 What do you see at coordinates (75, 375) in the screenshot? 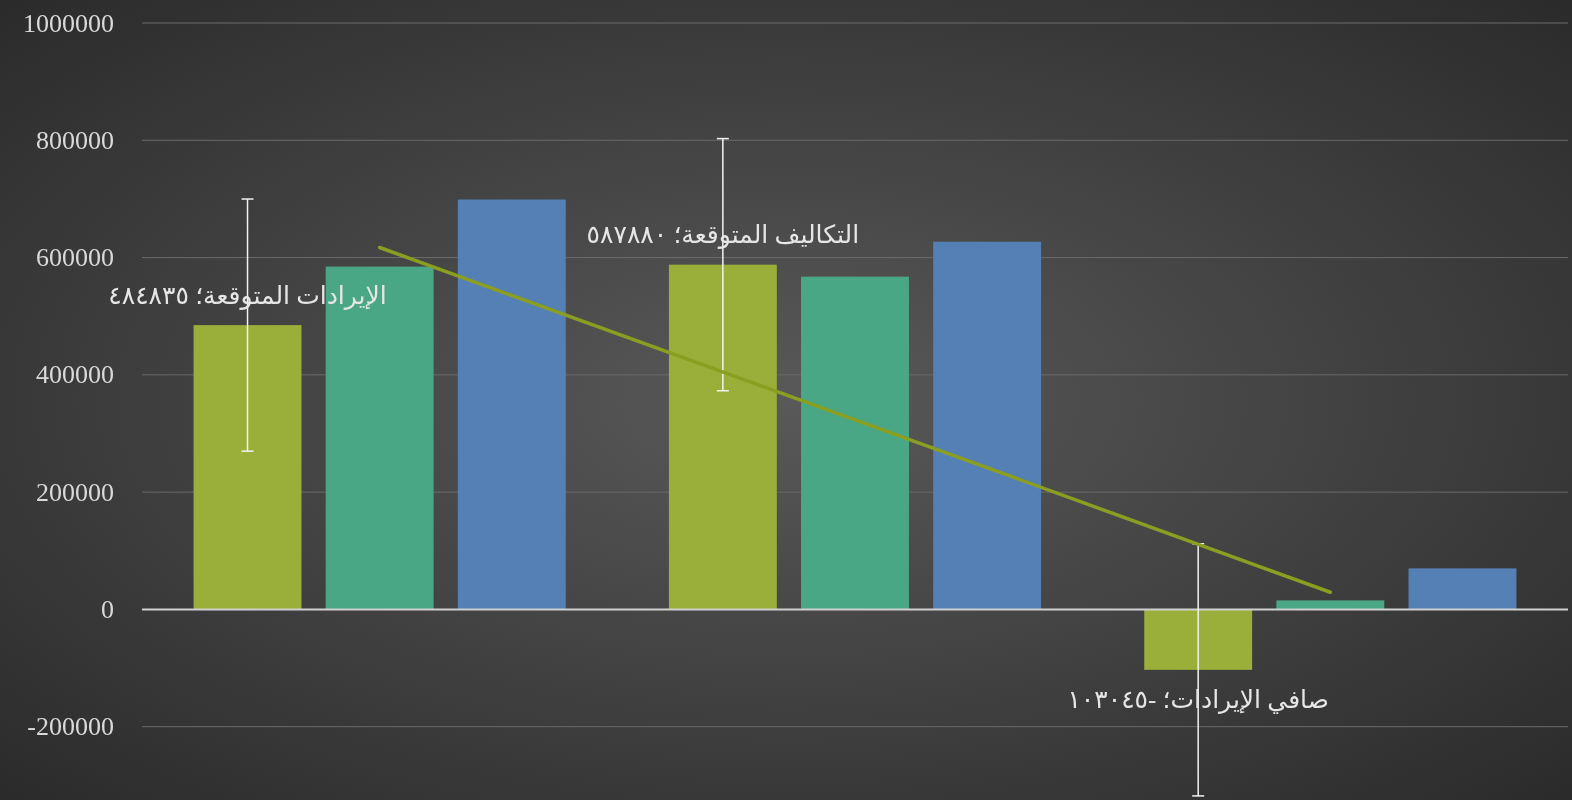
I see `y-tick-label: 400000` at bounding box center [75, 375].